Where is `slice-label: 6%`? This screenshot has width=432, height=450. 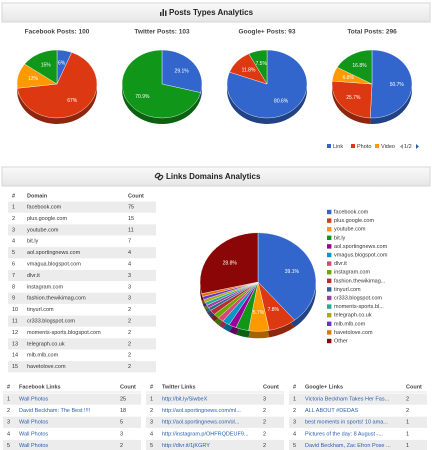
slice-label: 6% is located at coordinates (62, 64).